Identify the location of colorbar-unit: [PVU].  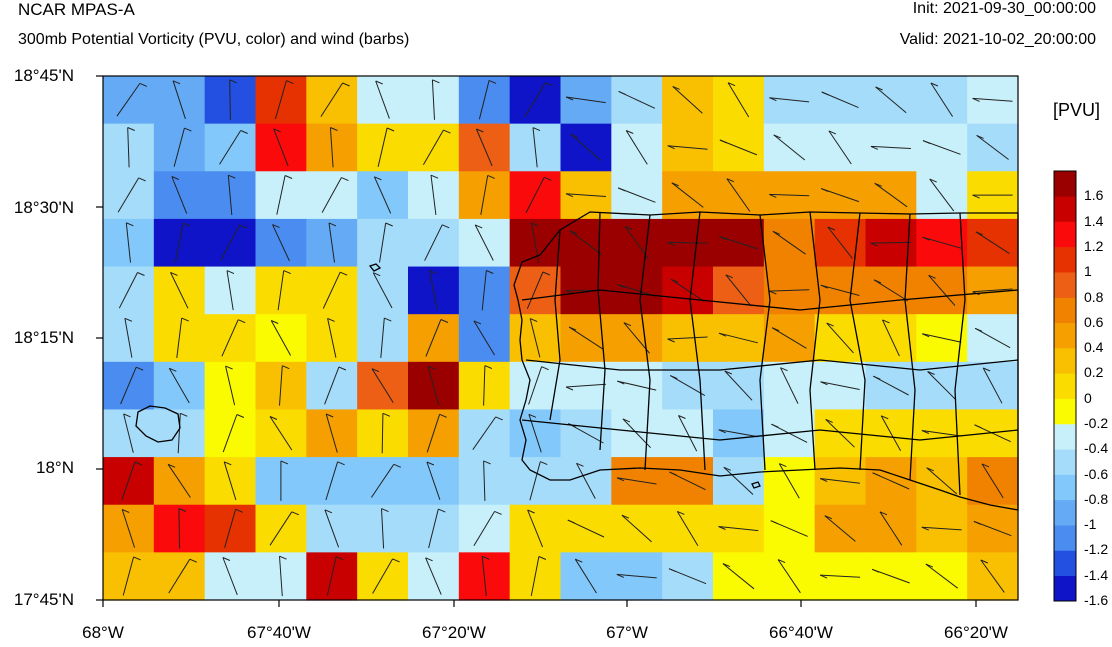
(1077, 110).